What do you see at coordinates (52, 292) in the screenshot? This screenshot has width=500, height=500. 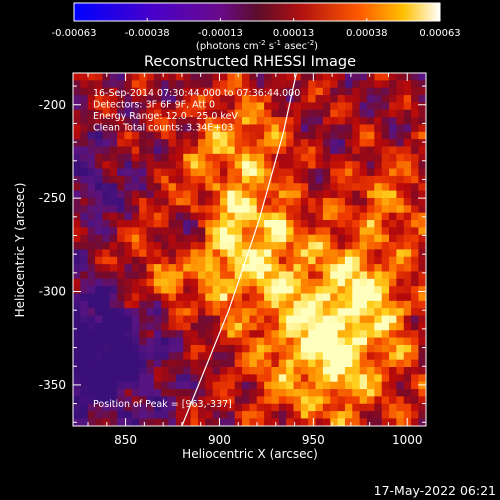 I see `y-tick-label: -300` at bounding box center [52, 292].